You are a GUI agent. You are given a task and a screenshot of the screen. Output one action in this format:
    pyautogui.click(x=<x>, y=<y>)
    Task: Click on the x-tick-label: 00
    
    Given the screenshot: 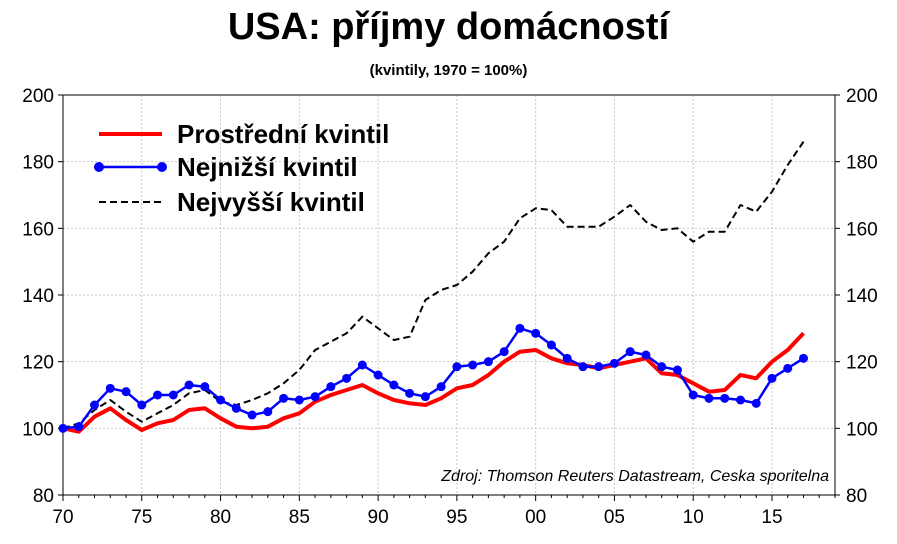 What is the action you would take?
    pyautogui.click(x=535, y=517)
    